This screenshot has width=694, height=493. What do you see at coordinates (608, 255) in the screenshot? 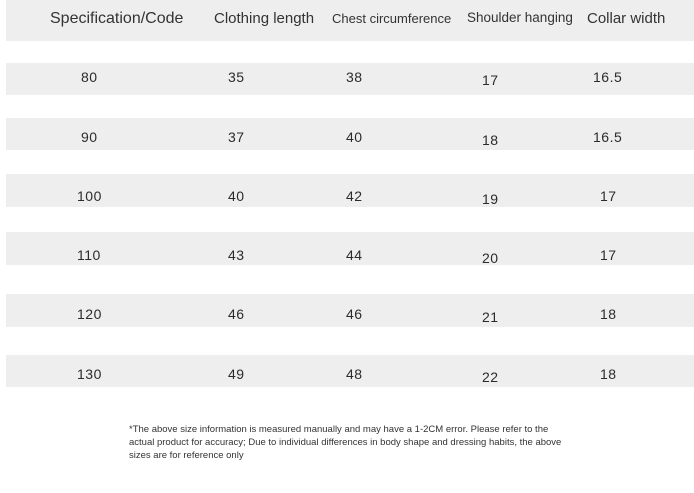
I see `row-4-collar: 17` at bounding box center [608, 255].